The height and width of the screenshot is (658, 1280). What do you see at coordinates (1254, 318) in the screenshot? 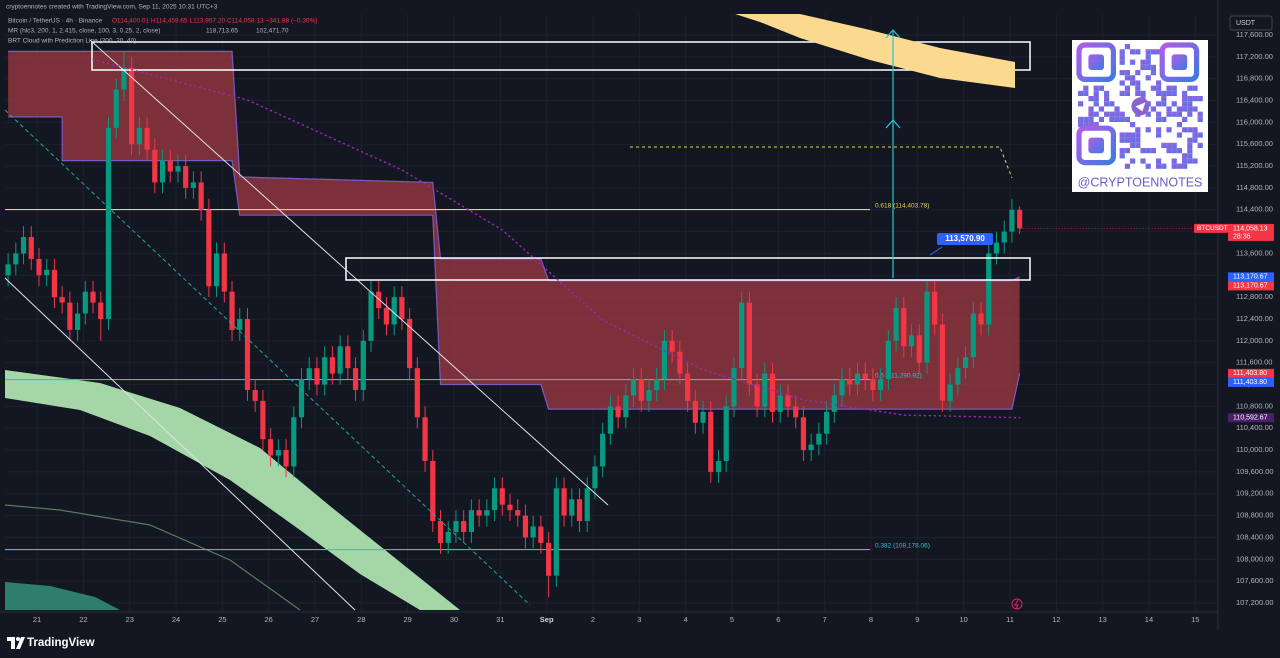
I see `y-tick-label: 112,400.00` at bounding box center [1254, 318].